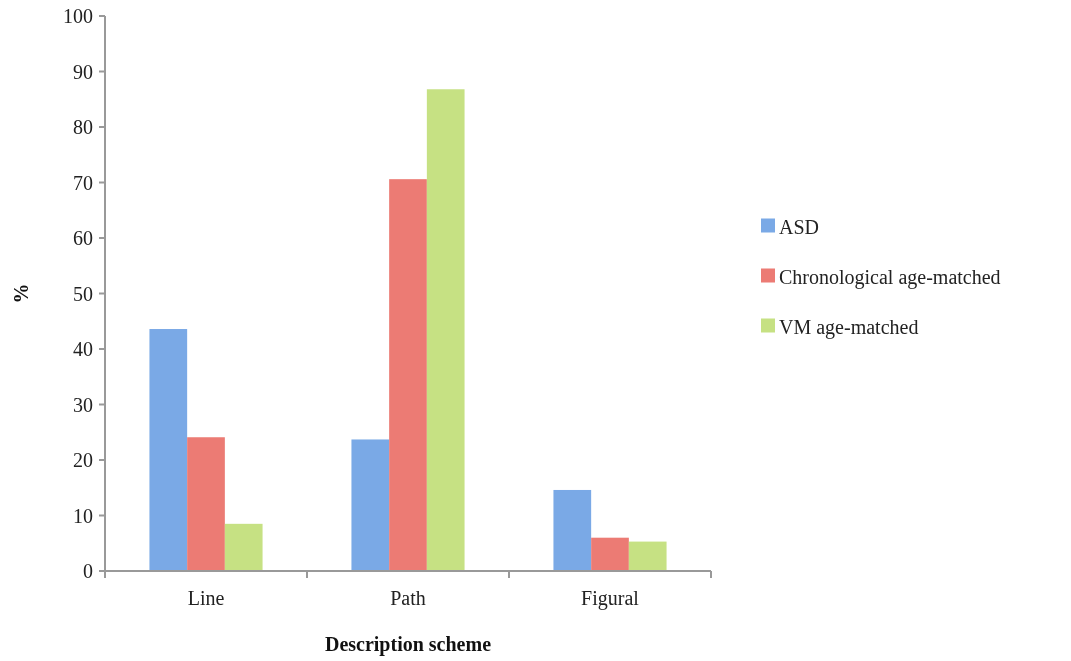 Image resolution: width=1071 pixels, height=661 pixels. I want to click on y-tick-label: 90, so click(83, 71).